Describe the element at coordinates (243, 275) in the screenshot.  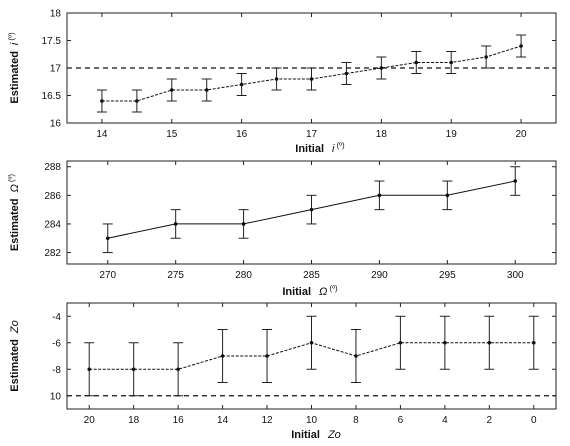
I see `x-tick-label: 280` at that location.